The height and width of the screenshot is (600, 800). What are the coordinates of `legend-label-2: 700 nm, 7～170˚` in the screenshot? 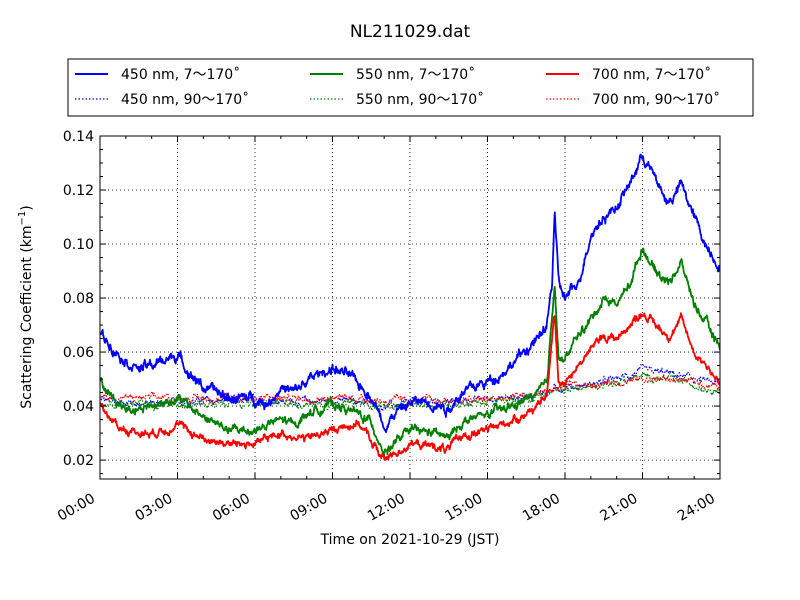 It's located at (651, 74).